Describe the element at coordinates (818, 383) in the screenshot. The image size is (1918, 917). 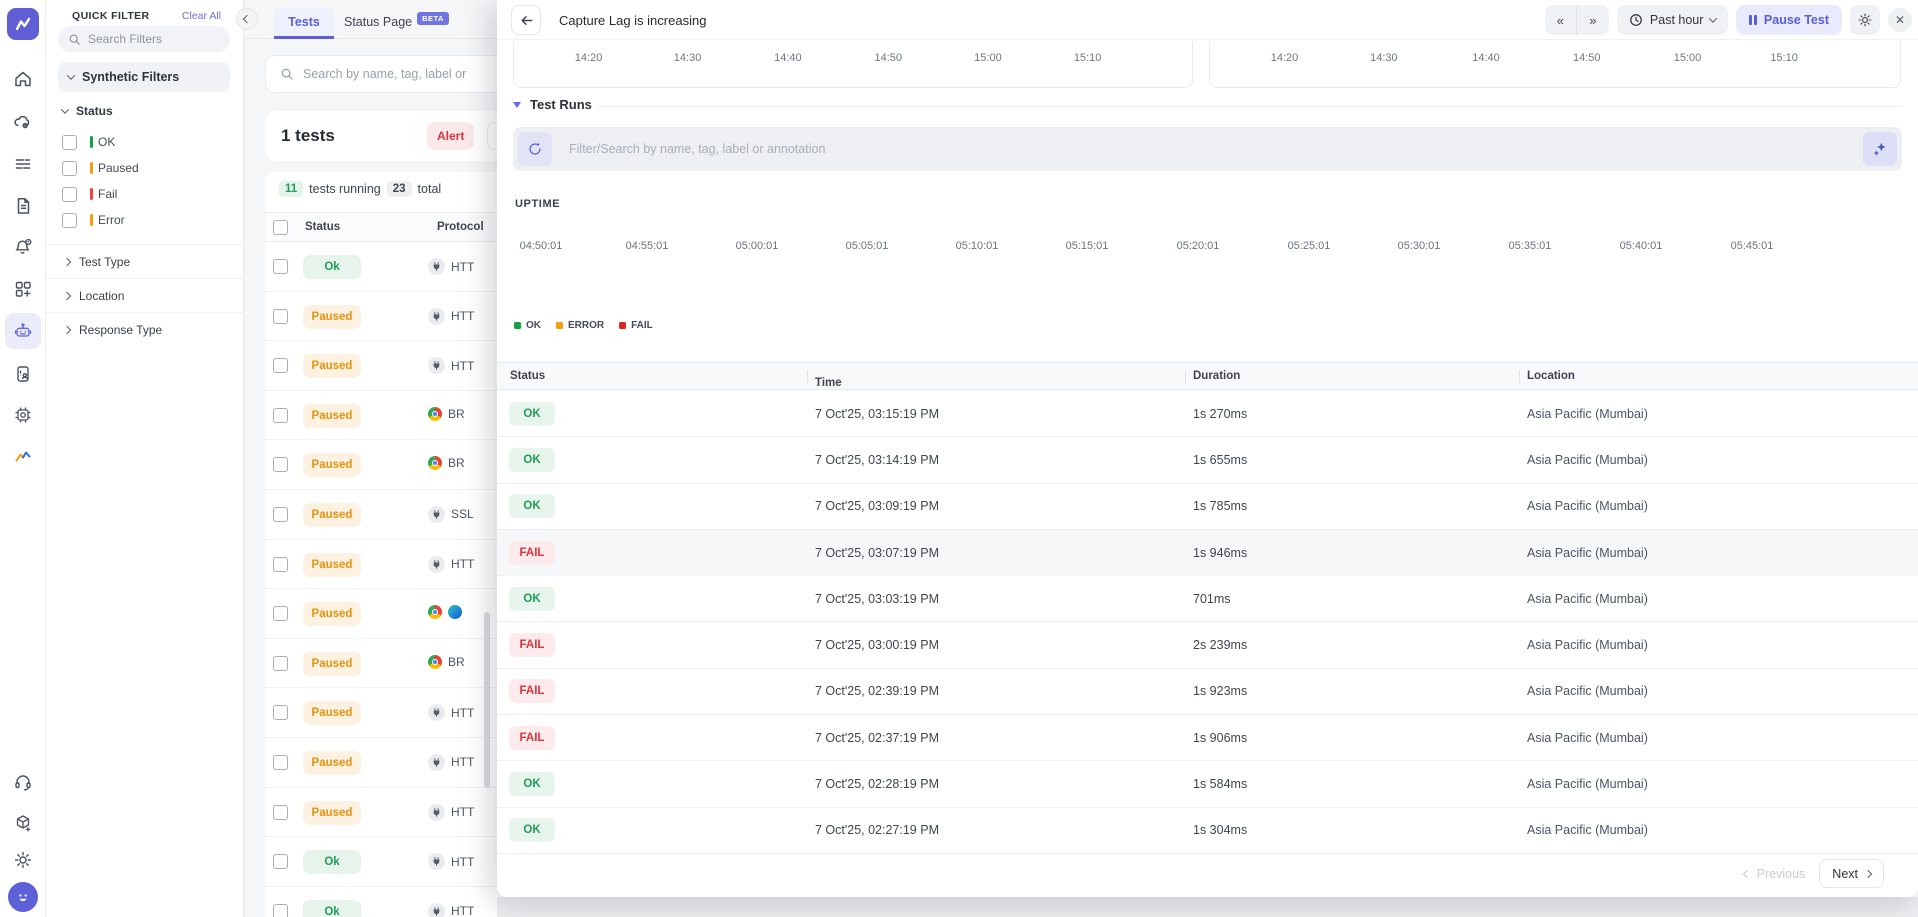
I see `sort-desc-icon: ↓` at that location.